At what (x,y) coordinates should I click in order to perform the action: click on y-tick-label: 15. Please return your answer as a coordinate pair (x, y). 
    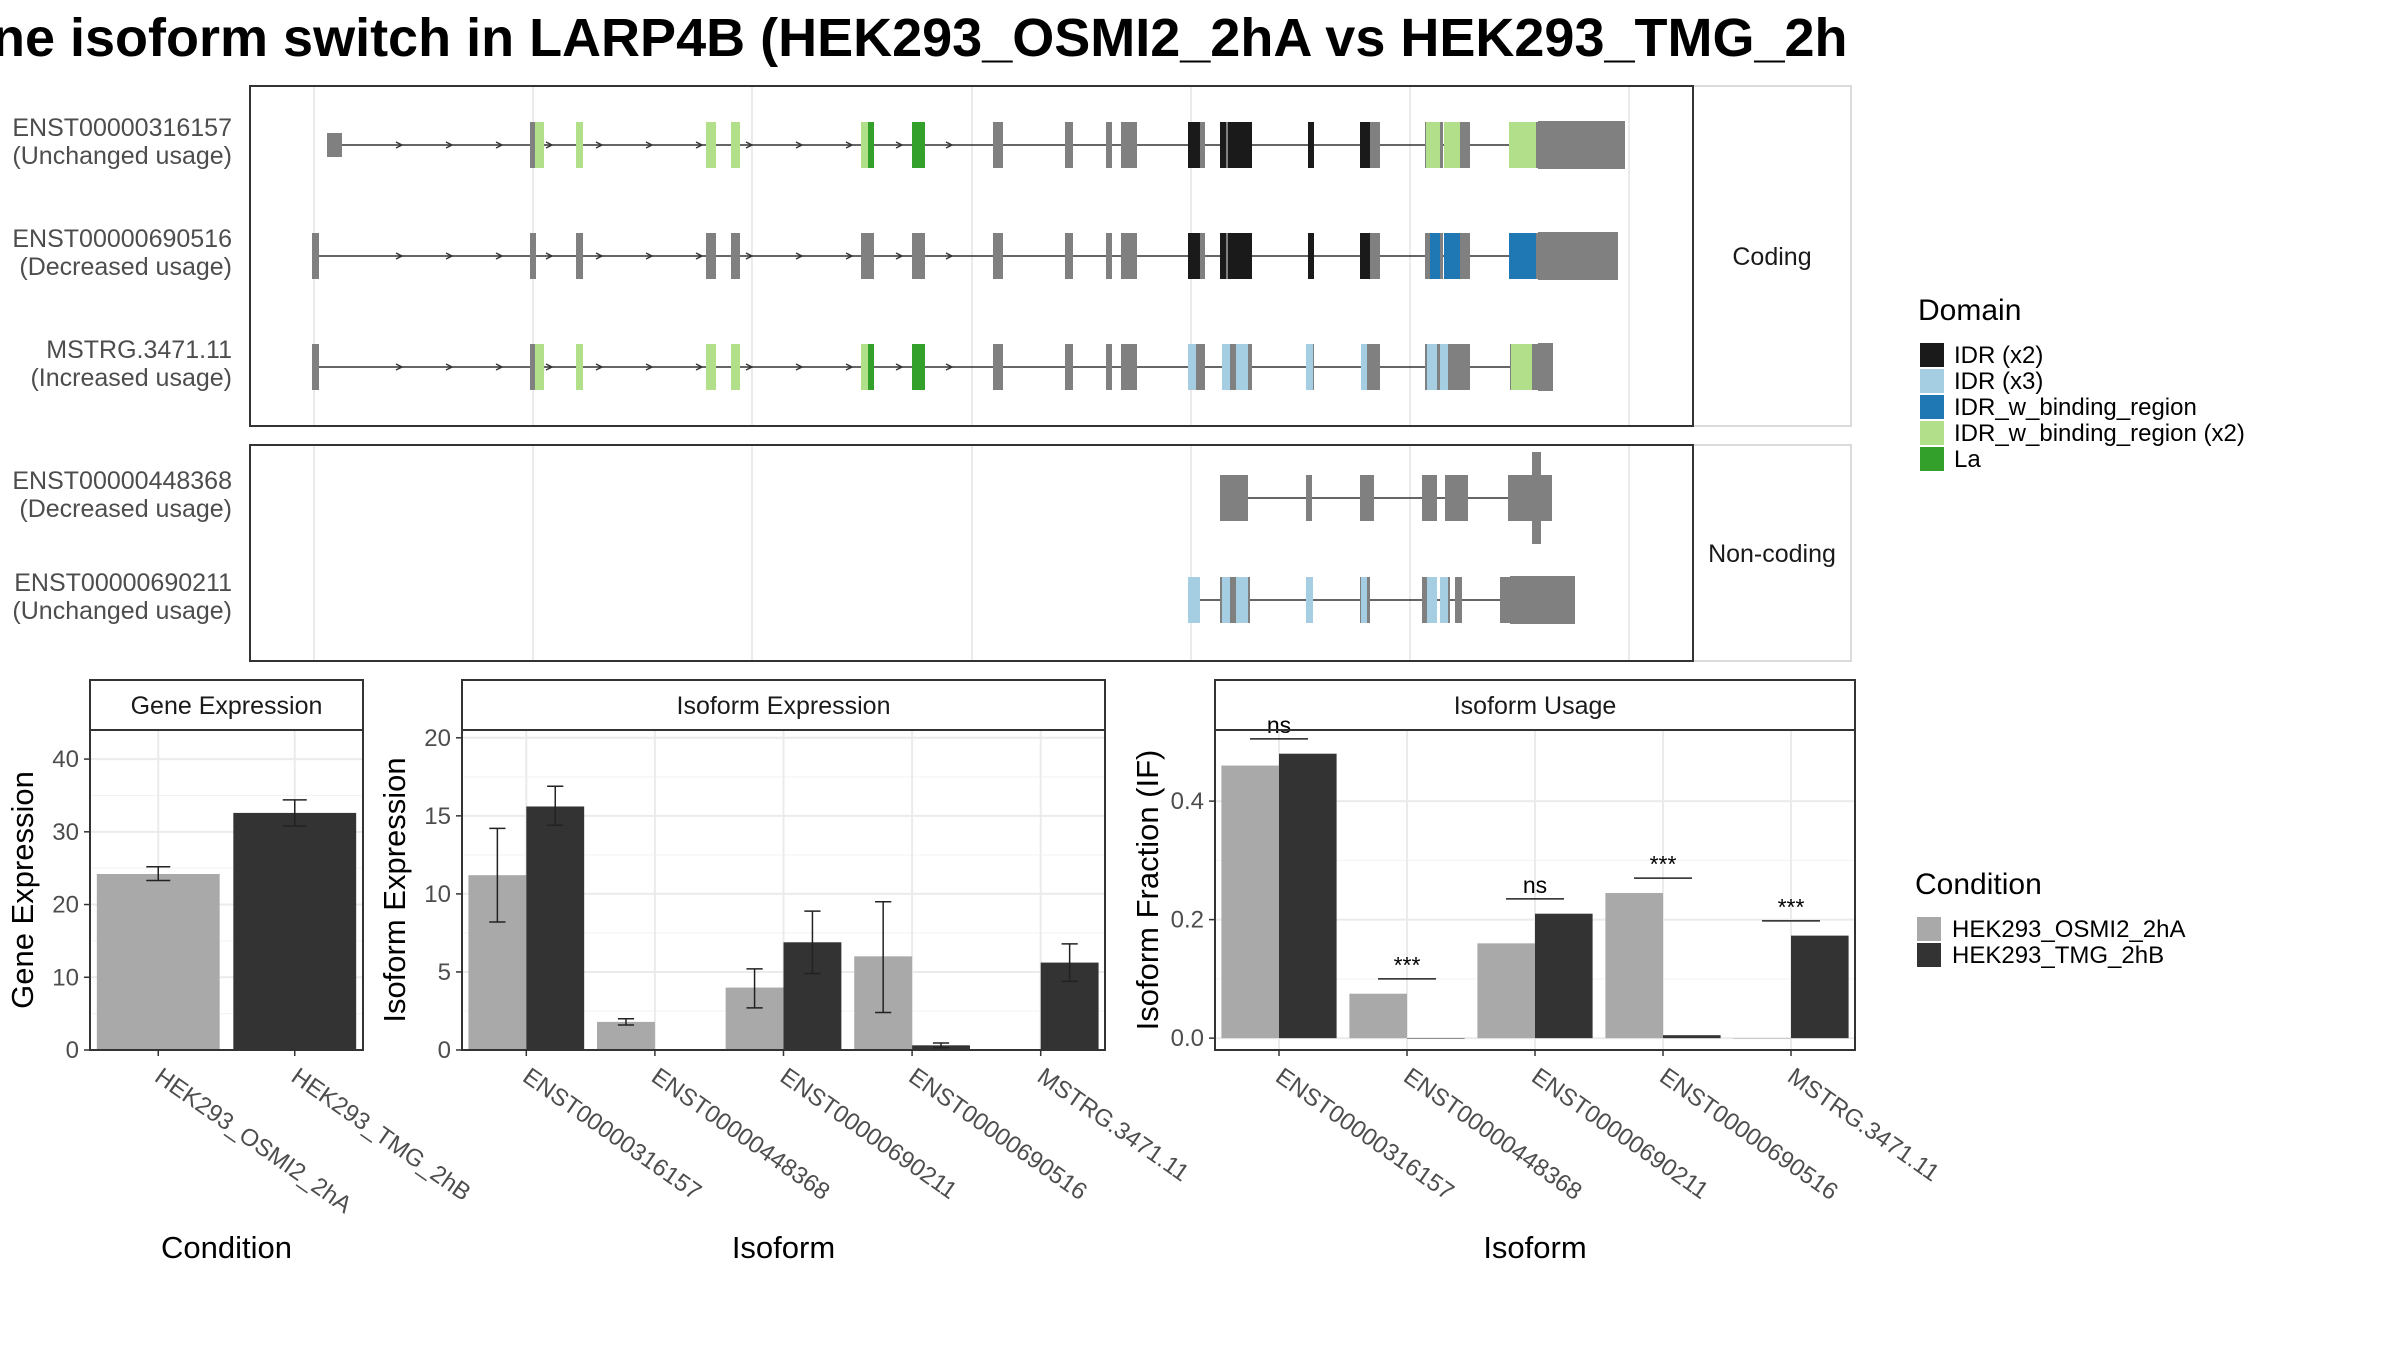
    Looking at the image, I should click on (437, 816).